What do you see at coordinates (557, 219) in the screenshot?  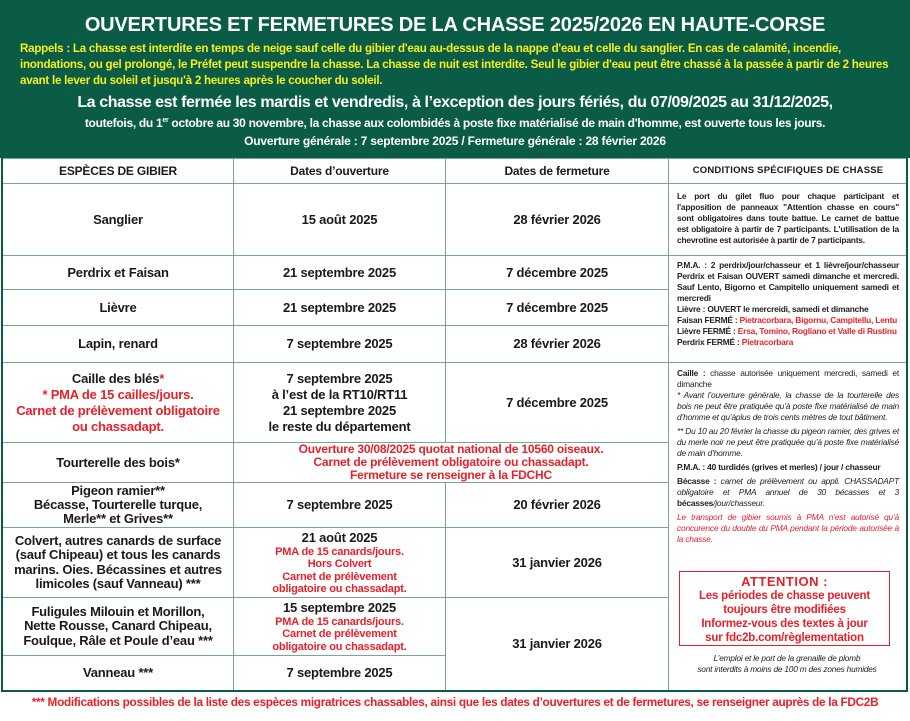 I see `close-sanglier: 28 février 2026` at bounding box center [557, 219].